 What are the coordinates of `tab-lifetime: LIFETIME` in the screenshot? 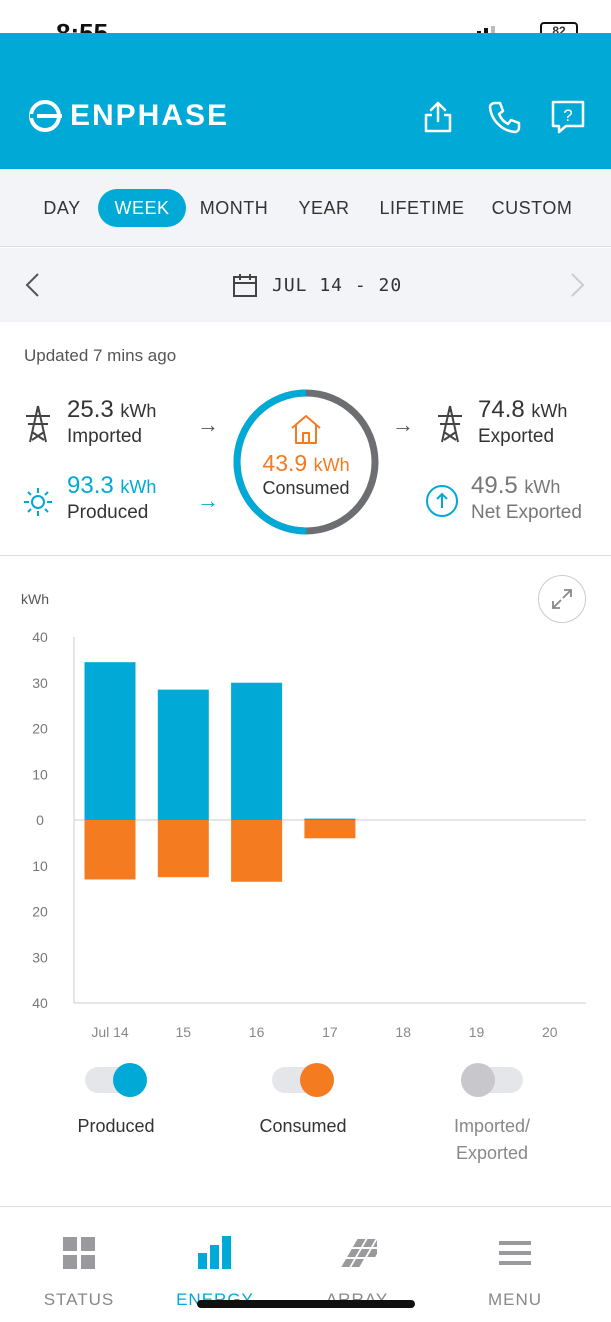 It's located at (422, 208).